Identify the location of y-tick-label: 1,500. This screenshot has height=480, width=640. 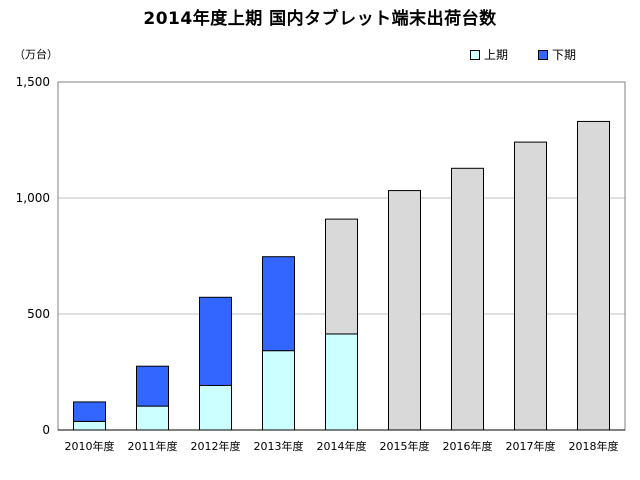
(33, 82).